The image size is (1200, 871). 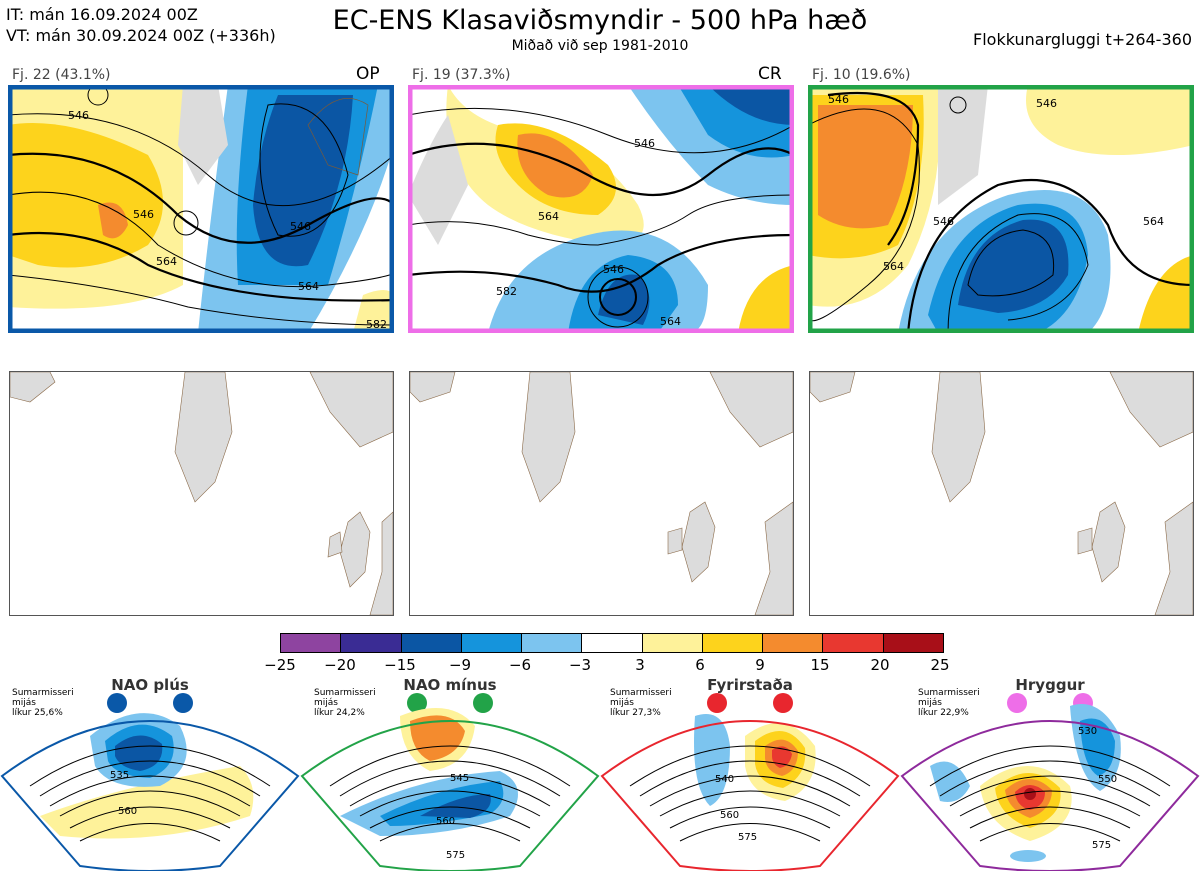 I want to click on regime-label: 550, so click(x=1107, y=779).